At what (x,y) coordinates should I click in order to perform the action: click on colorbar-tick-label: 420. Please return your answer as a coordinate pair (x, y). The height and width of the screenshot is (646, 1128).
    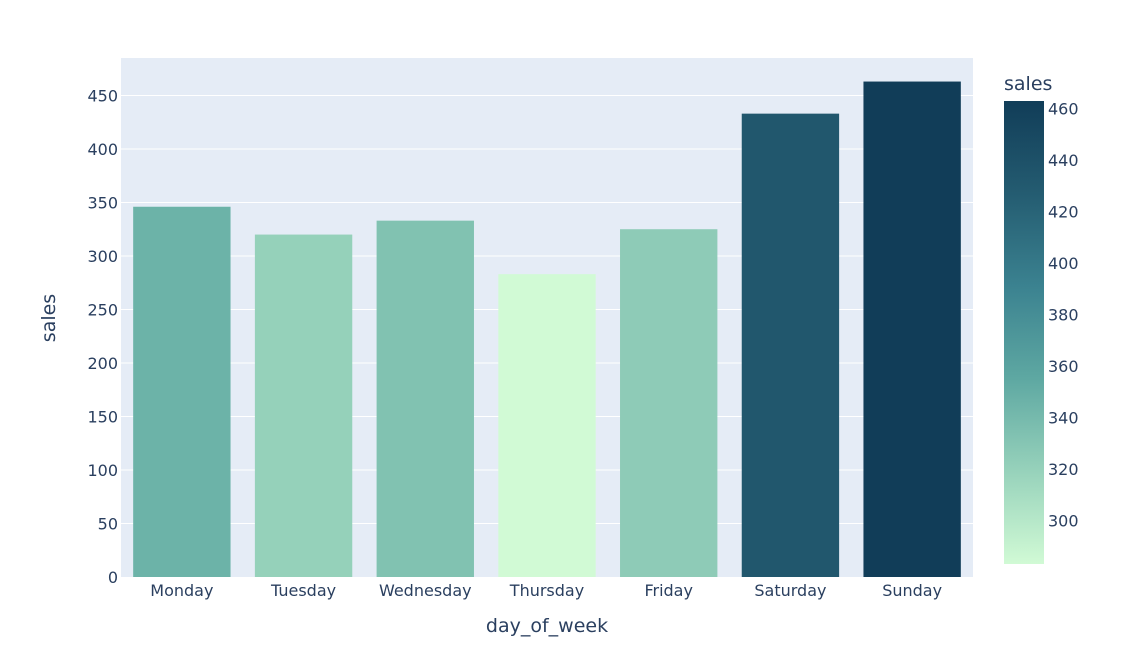
    Looking at the image, I should click on (1063, 212).